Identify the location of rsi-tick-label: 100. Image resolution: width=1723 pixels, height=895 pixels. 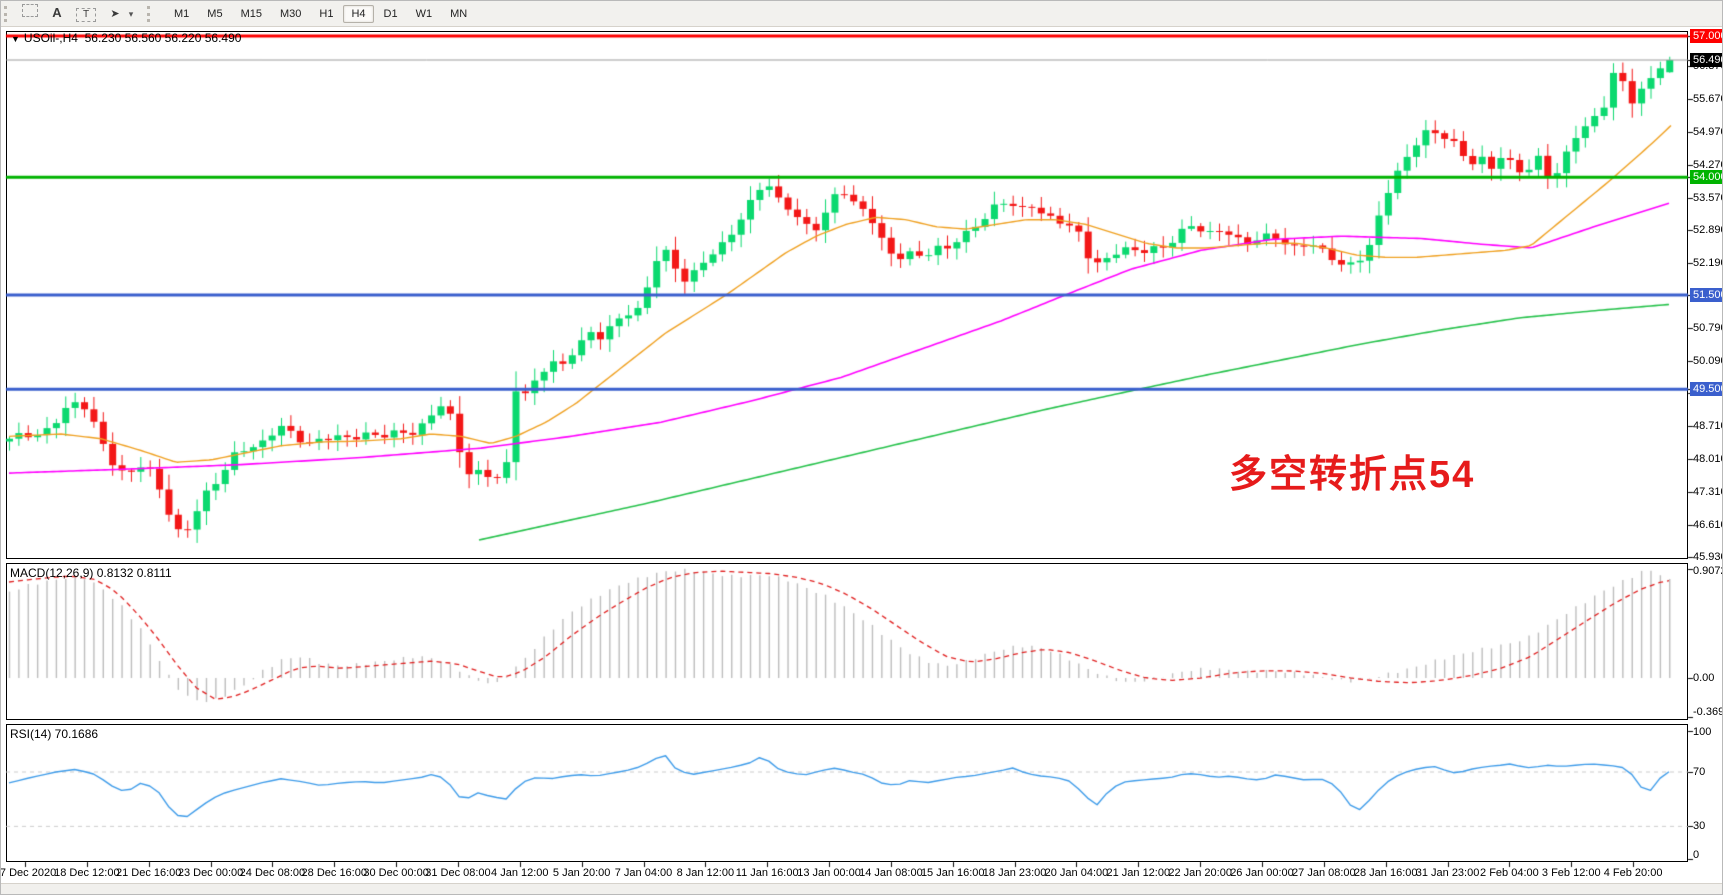
(1702, 732).